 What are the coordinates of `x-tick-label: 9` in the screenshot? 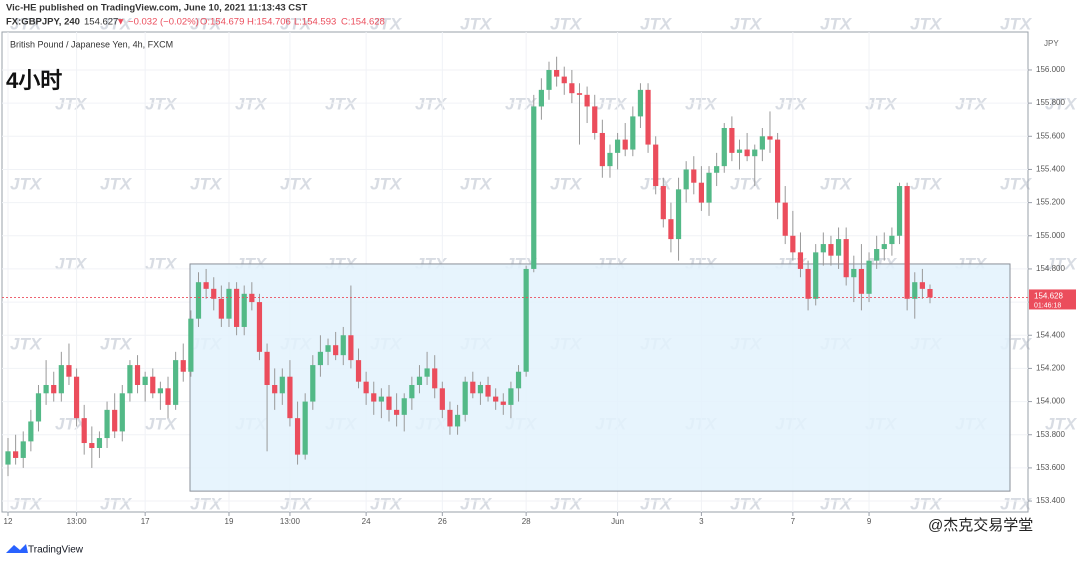 It's located at (869, 521).